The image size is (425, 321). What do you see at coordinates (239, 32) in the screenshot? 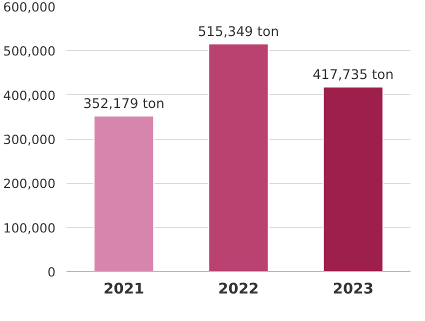
I see `data-label: 515,349 ton` at bounding box center [239, 32].